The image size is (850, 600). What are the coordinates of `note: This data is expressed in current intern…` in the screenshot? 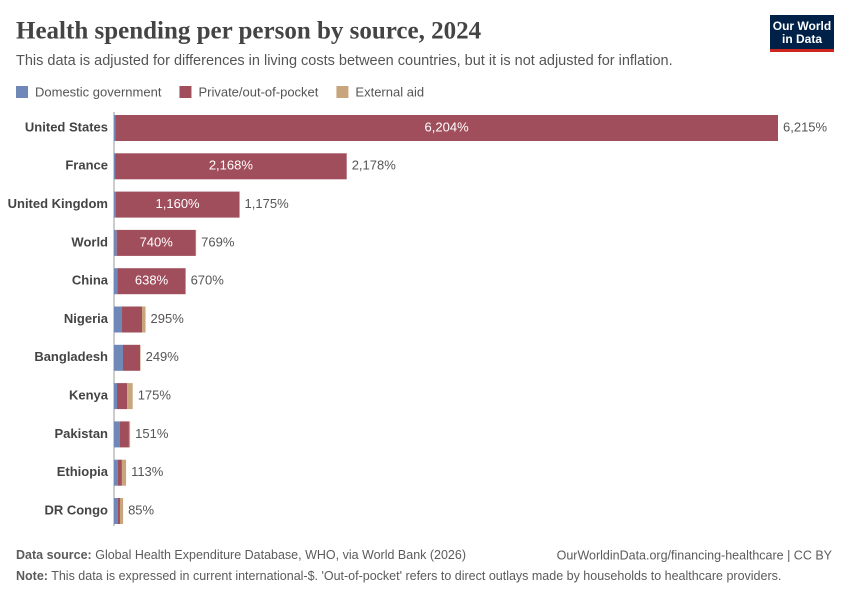 It's located at (416, 576).